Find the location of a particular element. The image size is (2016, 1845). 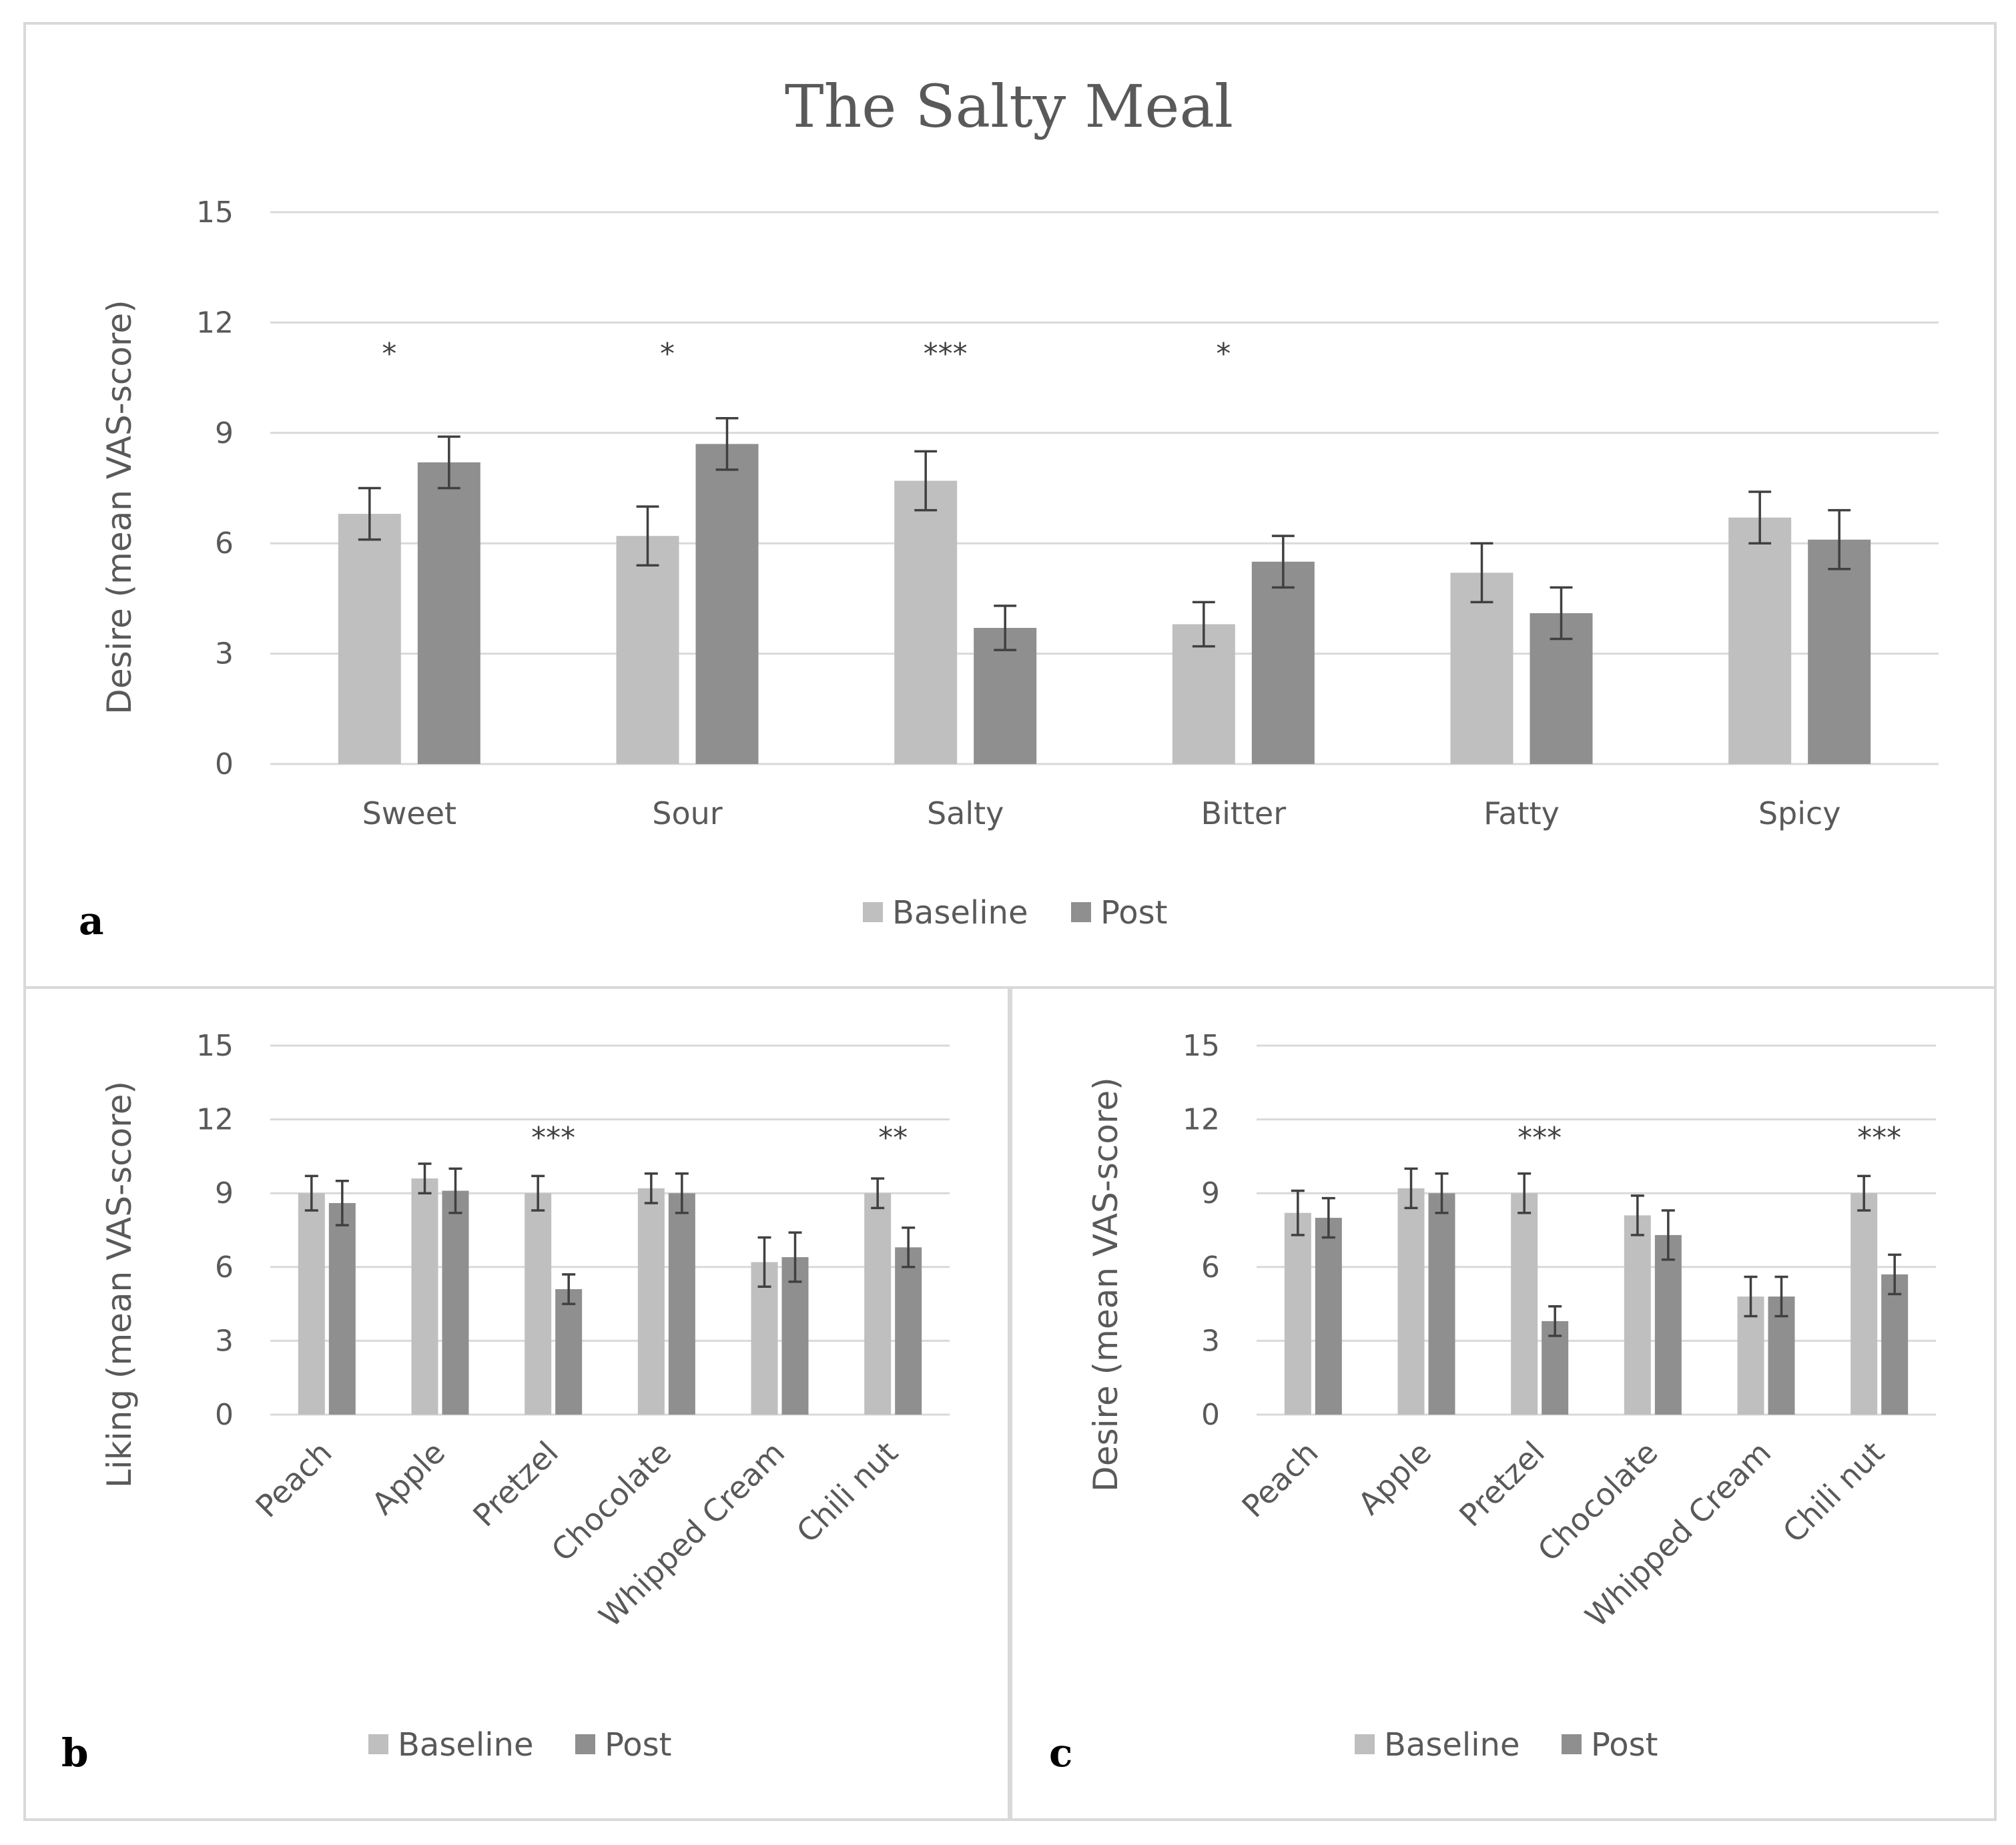

panel-letter: c is located at coordinates (1060, 1753).